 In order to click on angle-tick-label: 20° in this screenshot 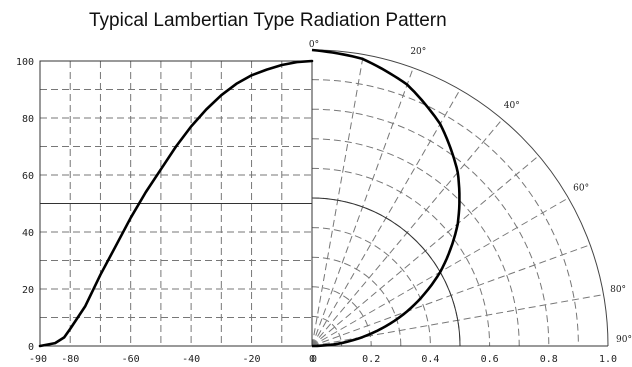, I will do `click(418, 52)`.